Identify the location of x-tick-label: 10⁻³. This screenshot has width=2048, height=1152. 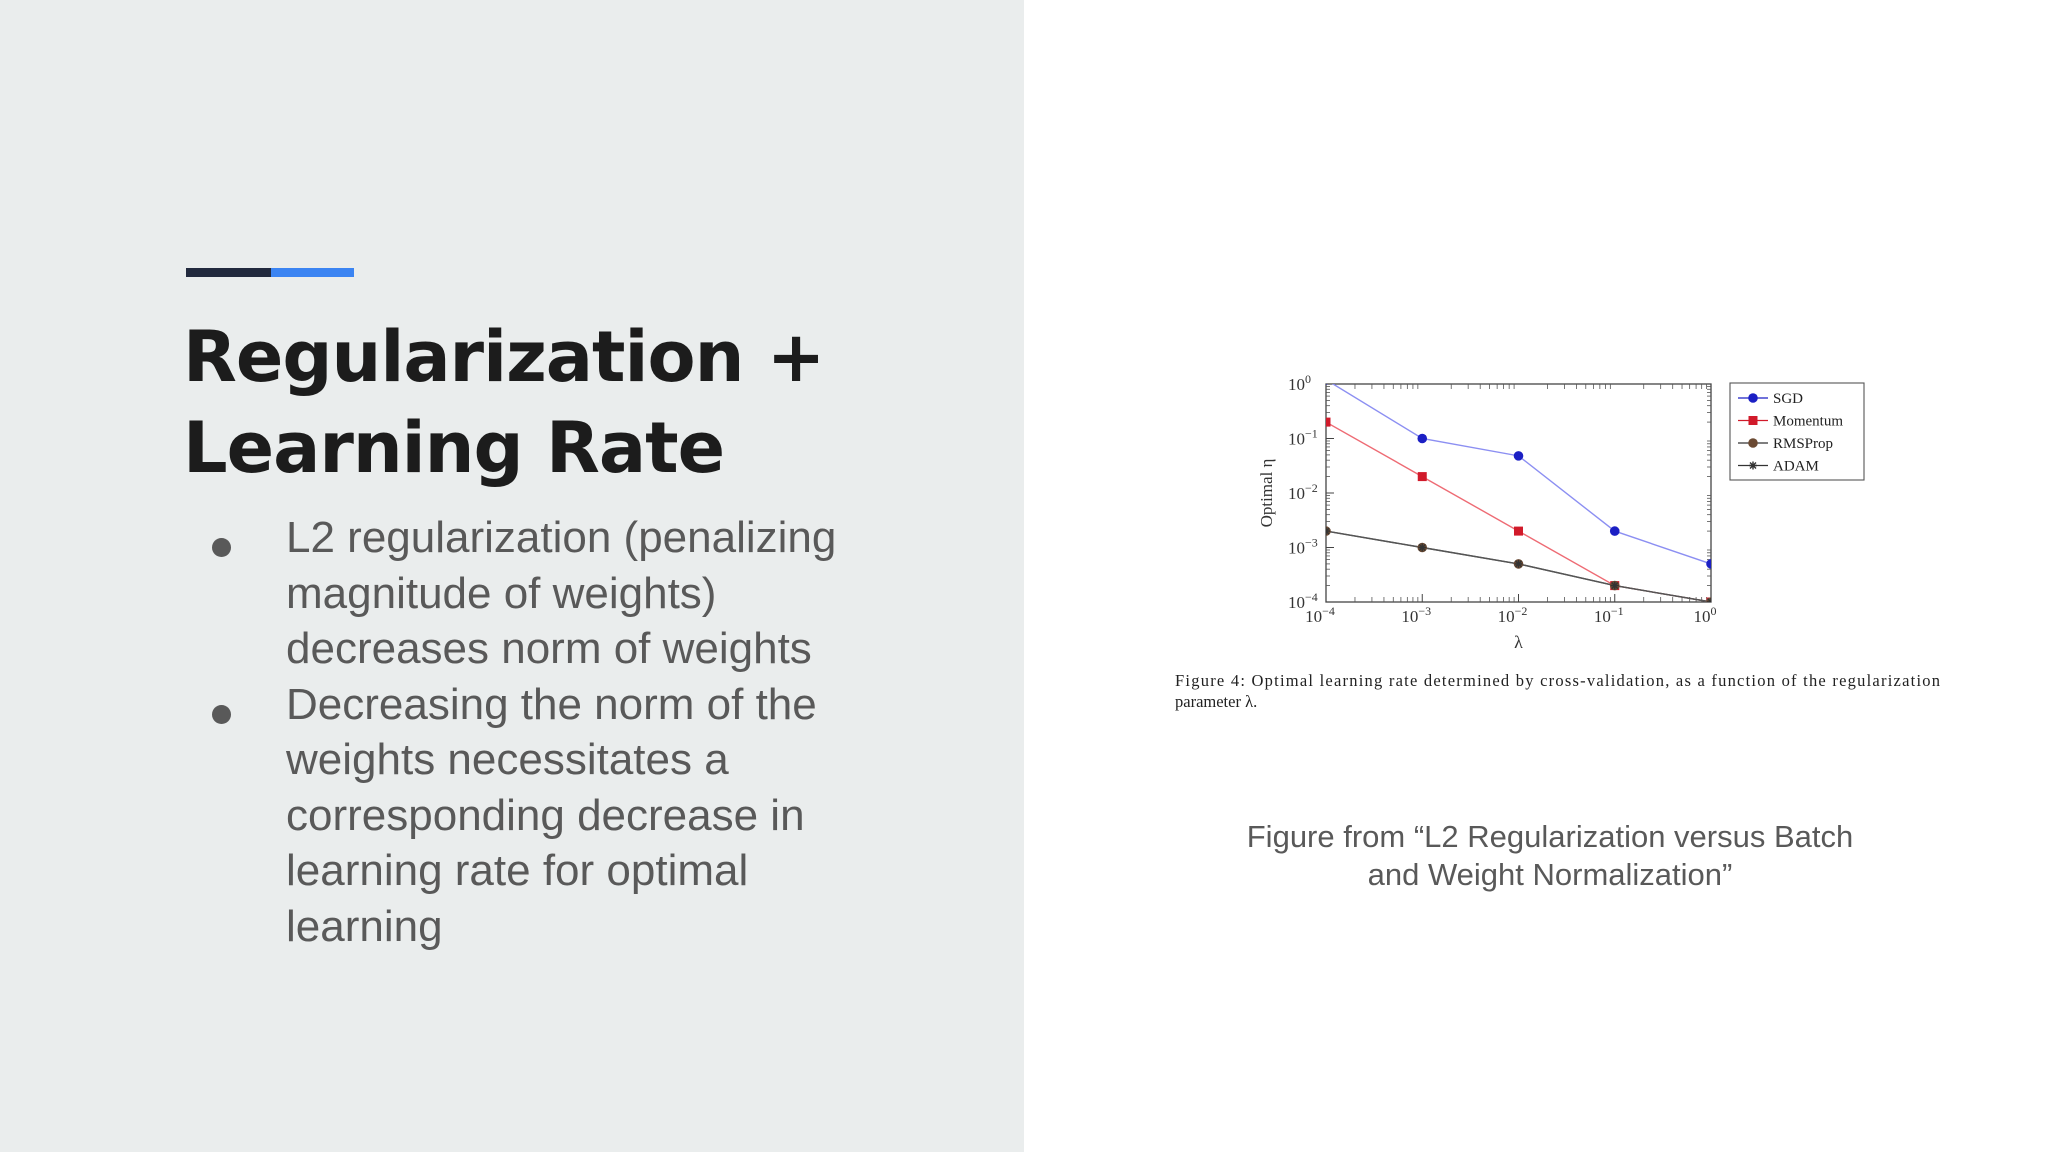
(1416, 615).